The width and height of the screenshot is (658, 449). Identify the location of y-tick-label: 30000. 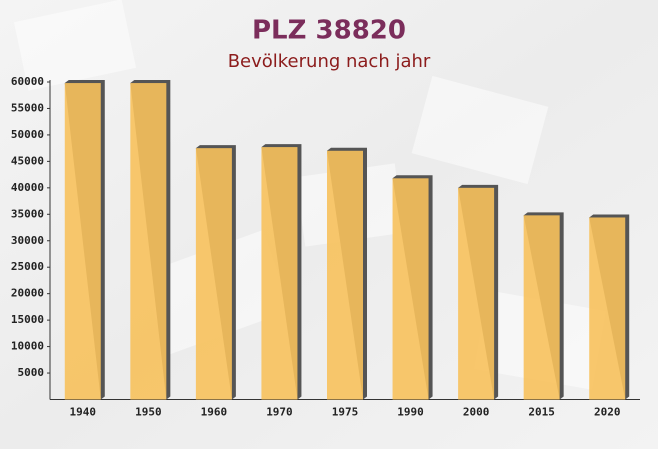
(27, 240).